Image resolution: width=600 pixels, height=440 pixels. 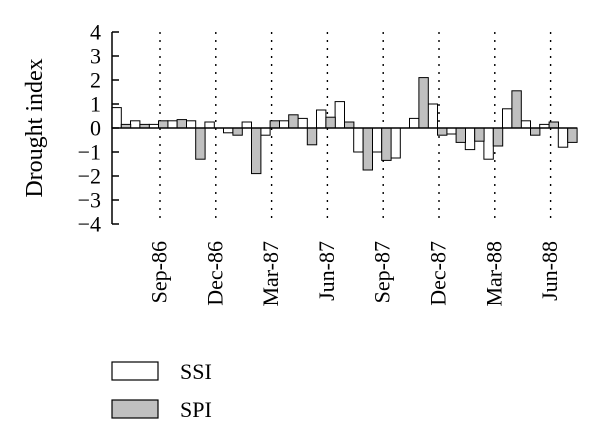 What do you see at coordinates (382, 272) in the screenshot?
I see `x-tick-label-4: Sep-87` at bounding box center [382, 272].